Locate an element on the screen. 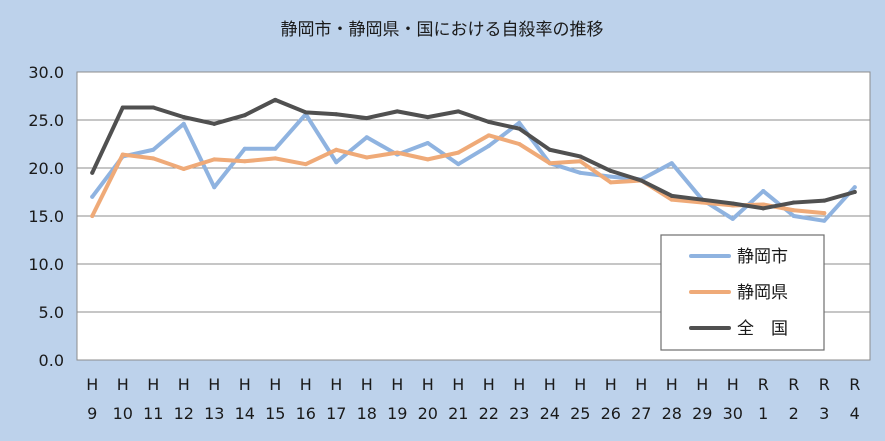  x-tick-label-year: 13 is located at coordinates (214, 413).